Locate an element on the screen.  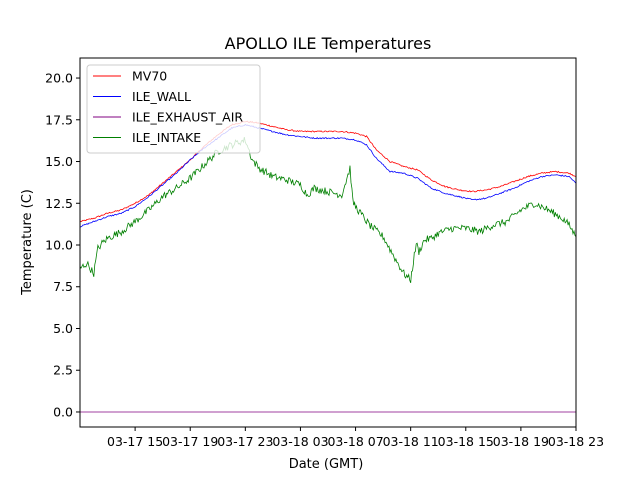
y-tick-label: 0.0 is located at coordinates (63, 411).